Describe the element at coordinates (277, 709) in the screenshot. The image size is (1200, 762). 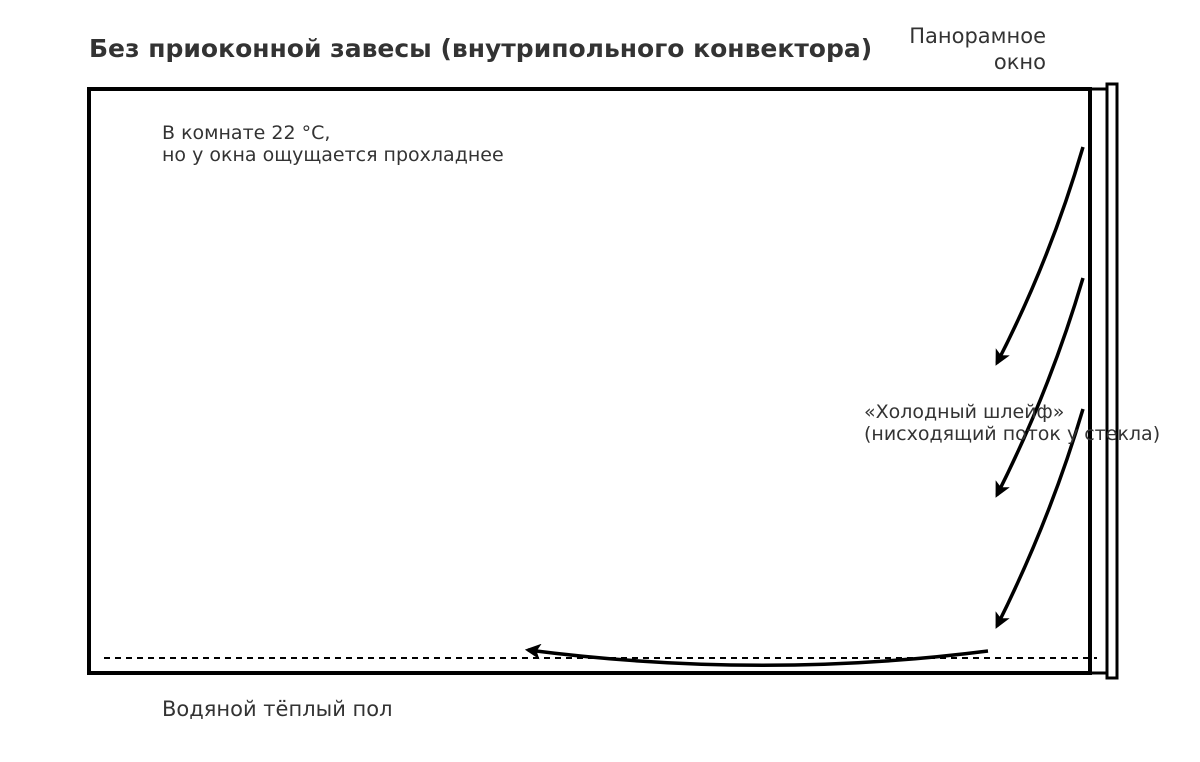
I see `warm-floor-label: Водяной тёплый пол` at that location.